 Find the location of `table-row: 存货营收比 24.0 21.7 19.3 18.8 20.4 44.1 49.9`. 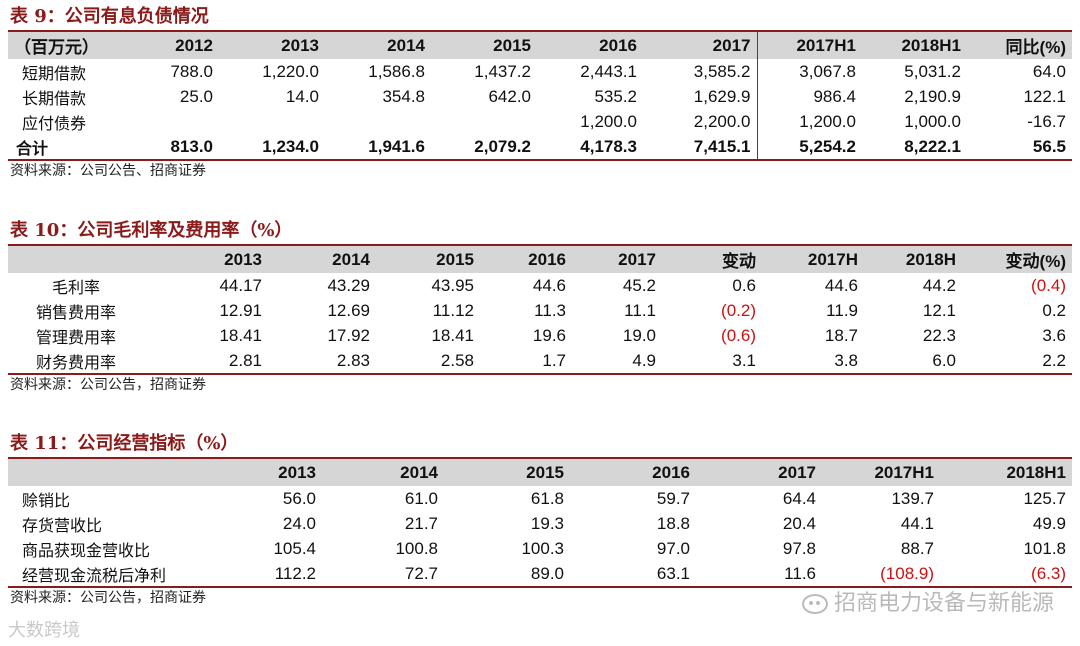

table-row: 存货营收比 24.0 21.7 19.3 18.8 20.4 44.1 49.9 is located at coordinates (540, 523).